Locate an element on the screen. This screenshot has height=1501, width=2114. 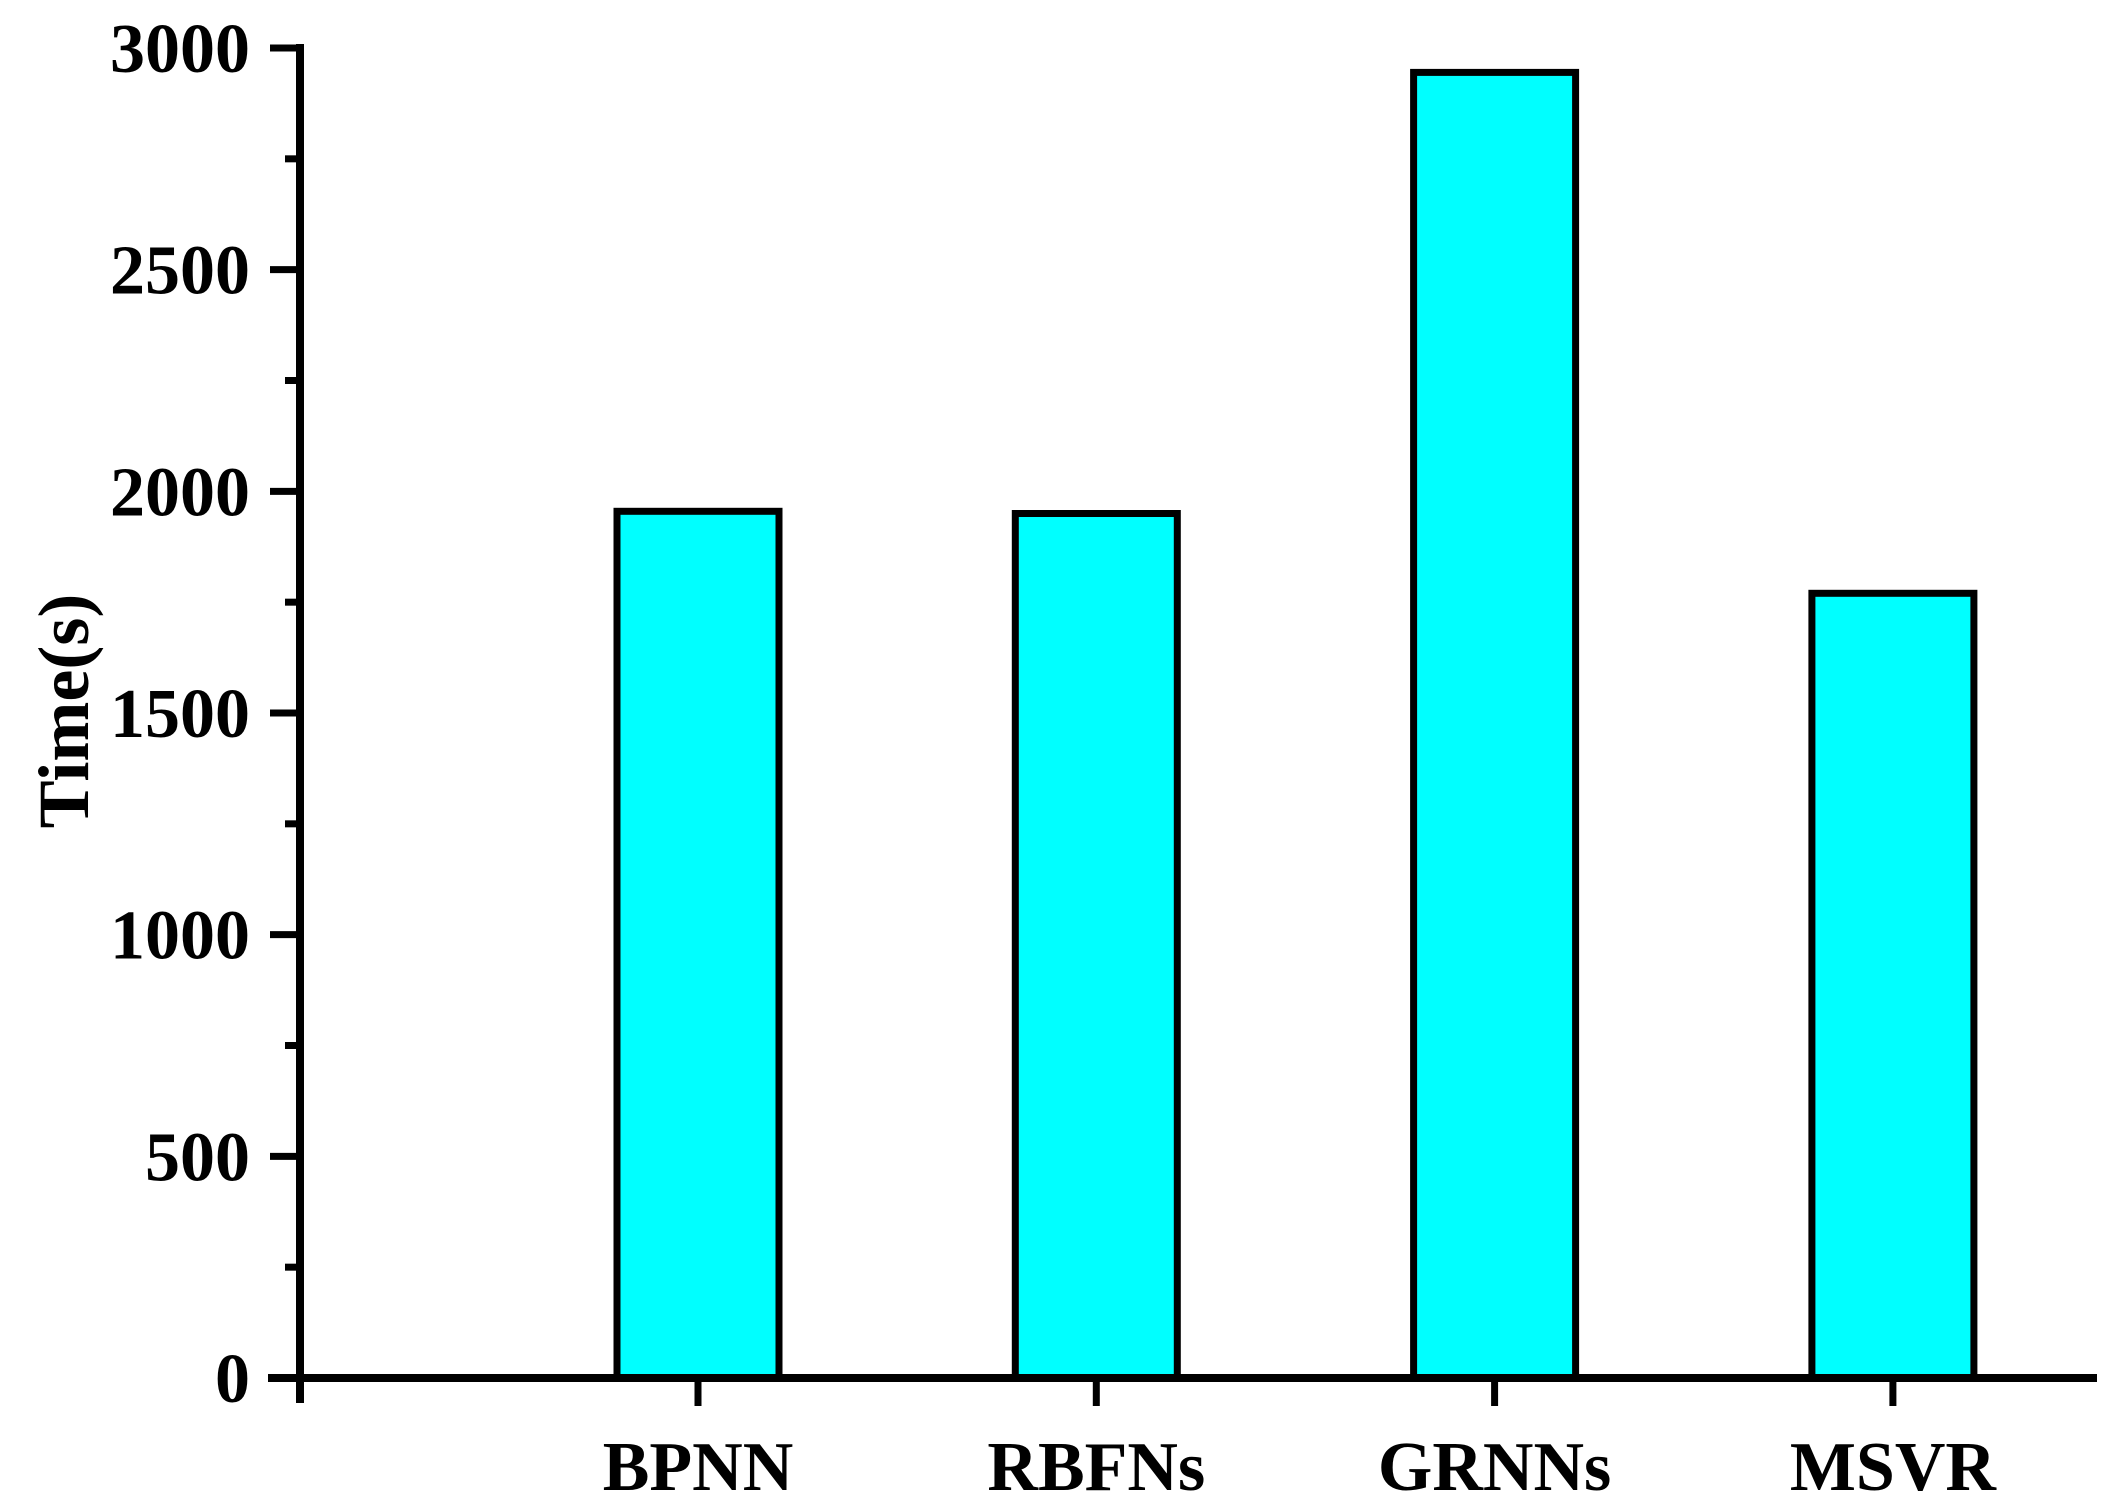
y-tick-label: 2000 is located at coordinates (180, 492).